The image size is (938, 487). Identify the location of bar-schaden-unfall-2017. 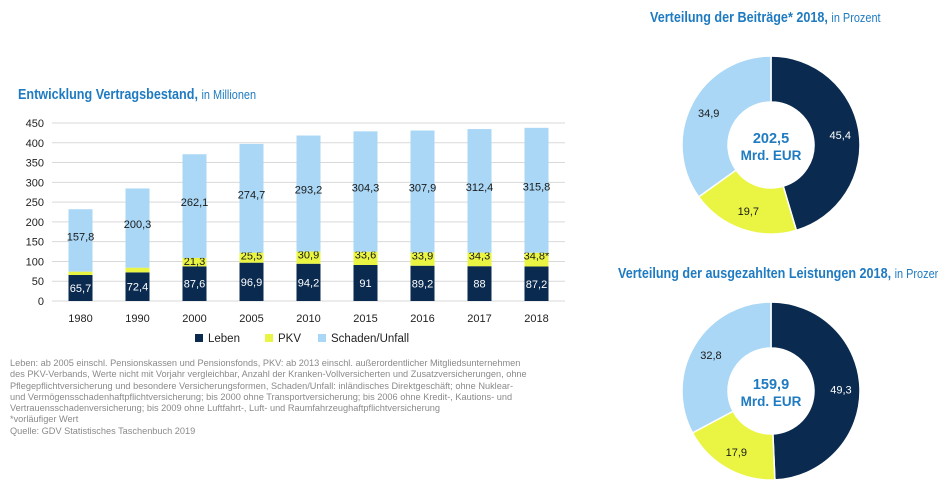
(479, 191).